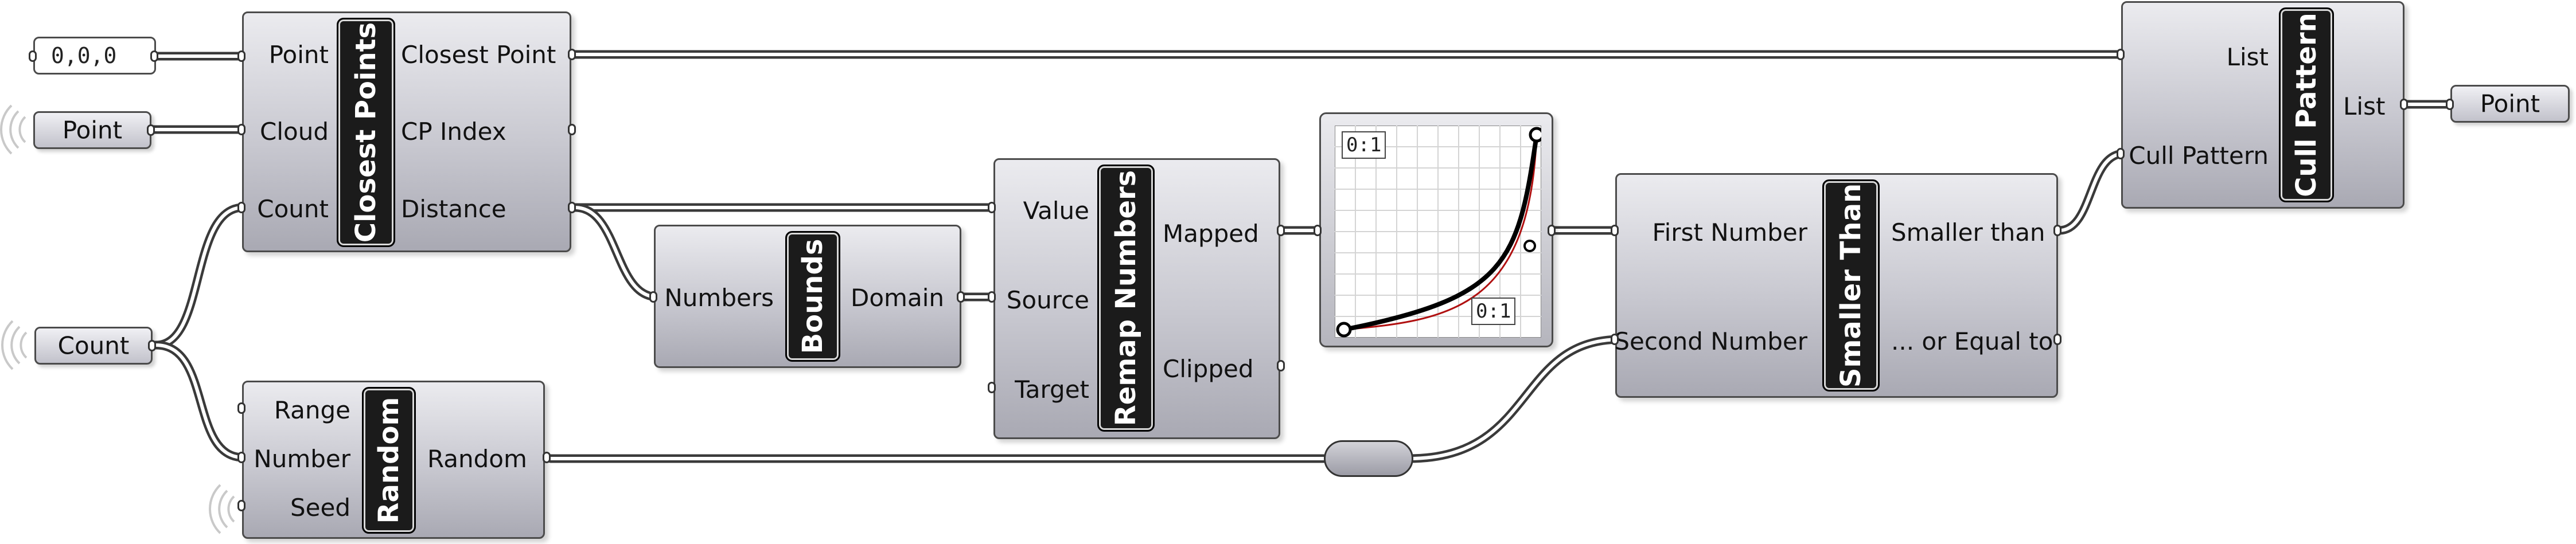 This screenshot has width=2576, height=544. I want to click on remap-source-in-port, so click(992, 297).